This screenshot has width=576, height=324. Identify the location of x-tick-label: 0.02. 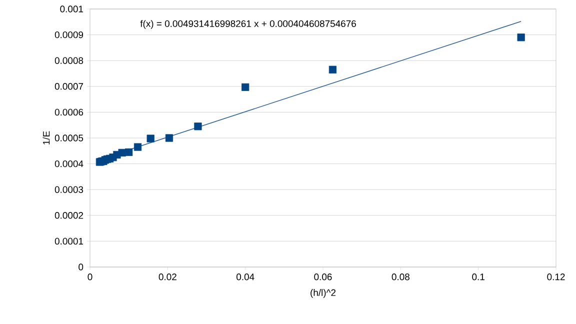
(167, 277).